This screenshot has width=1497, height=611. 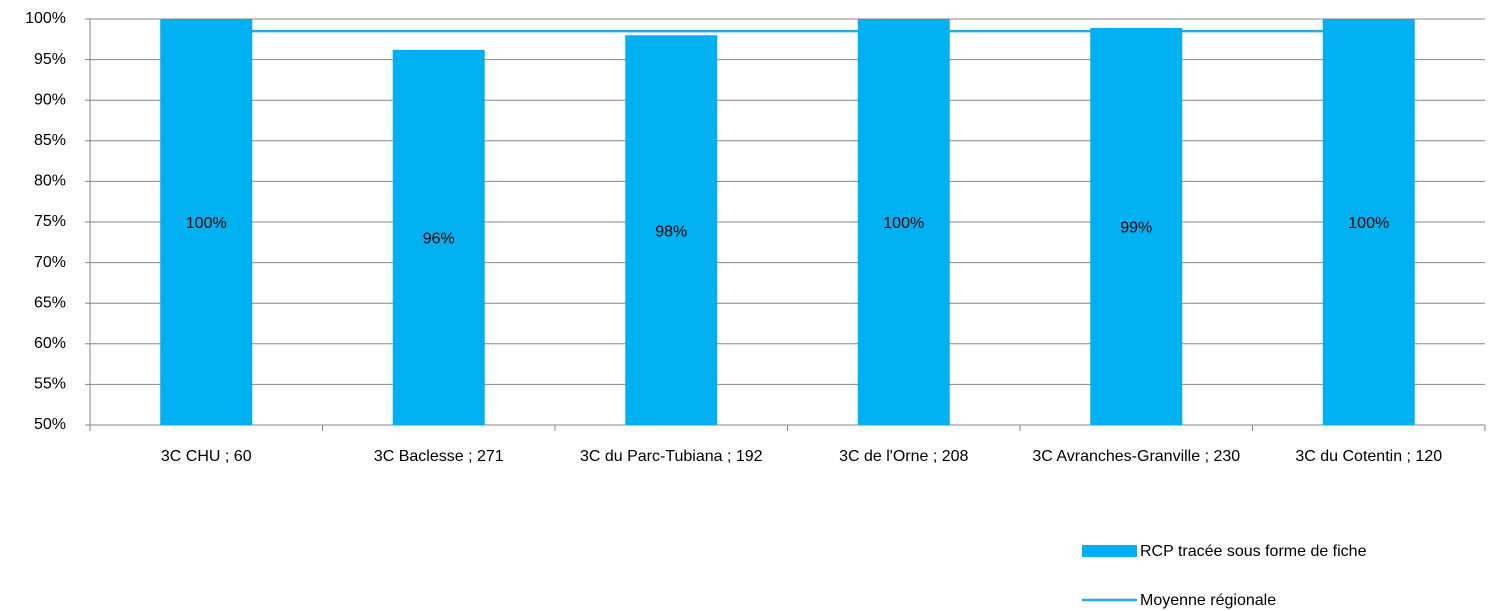 What do you see at coordinates (1253, 551) in the screenshot?
I see `legend-label: RCP tracée sous forme de fiche` at bounding box center [1253, 551].